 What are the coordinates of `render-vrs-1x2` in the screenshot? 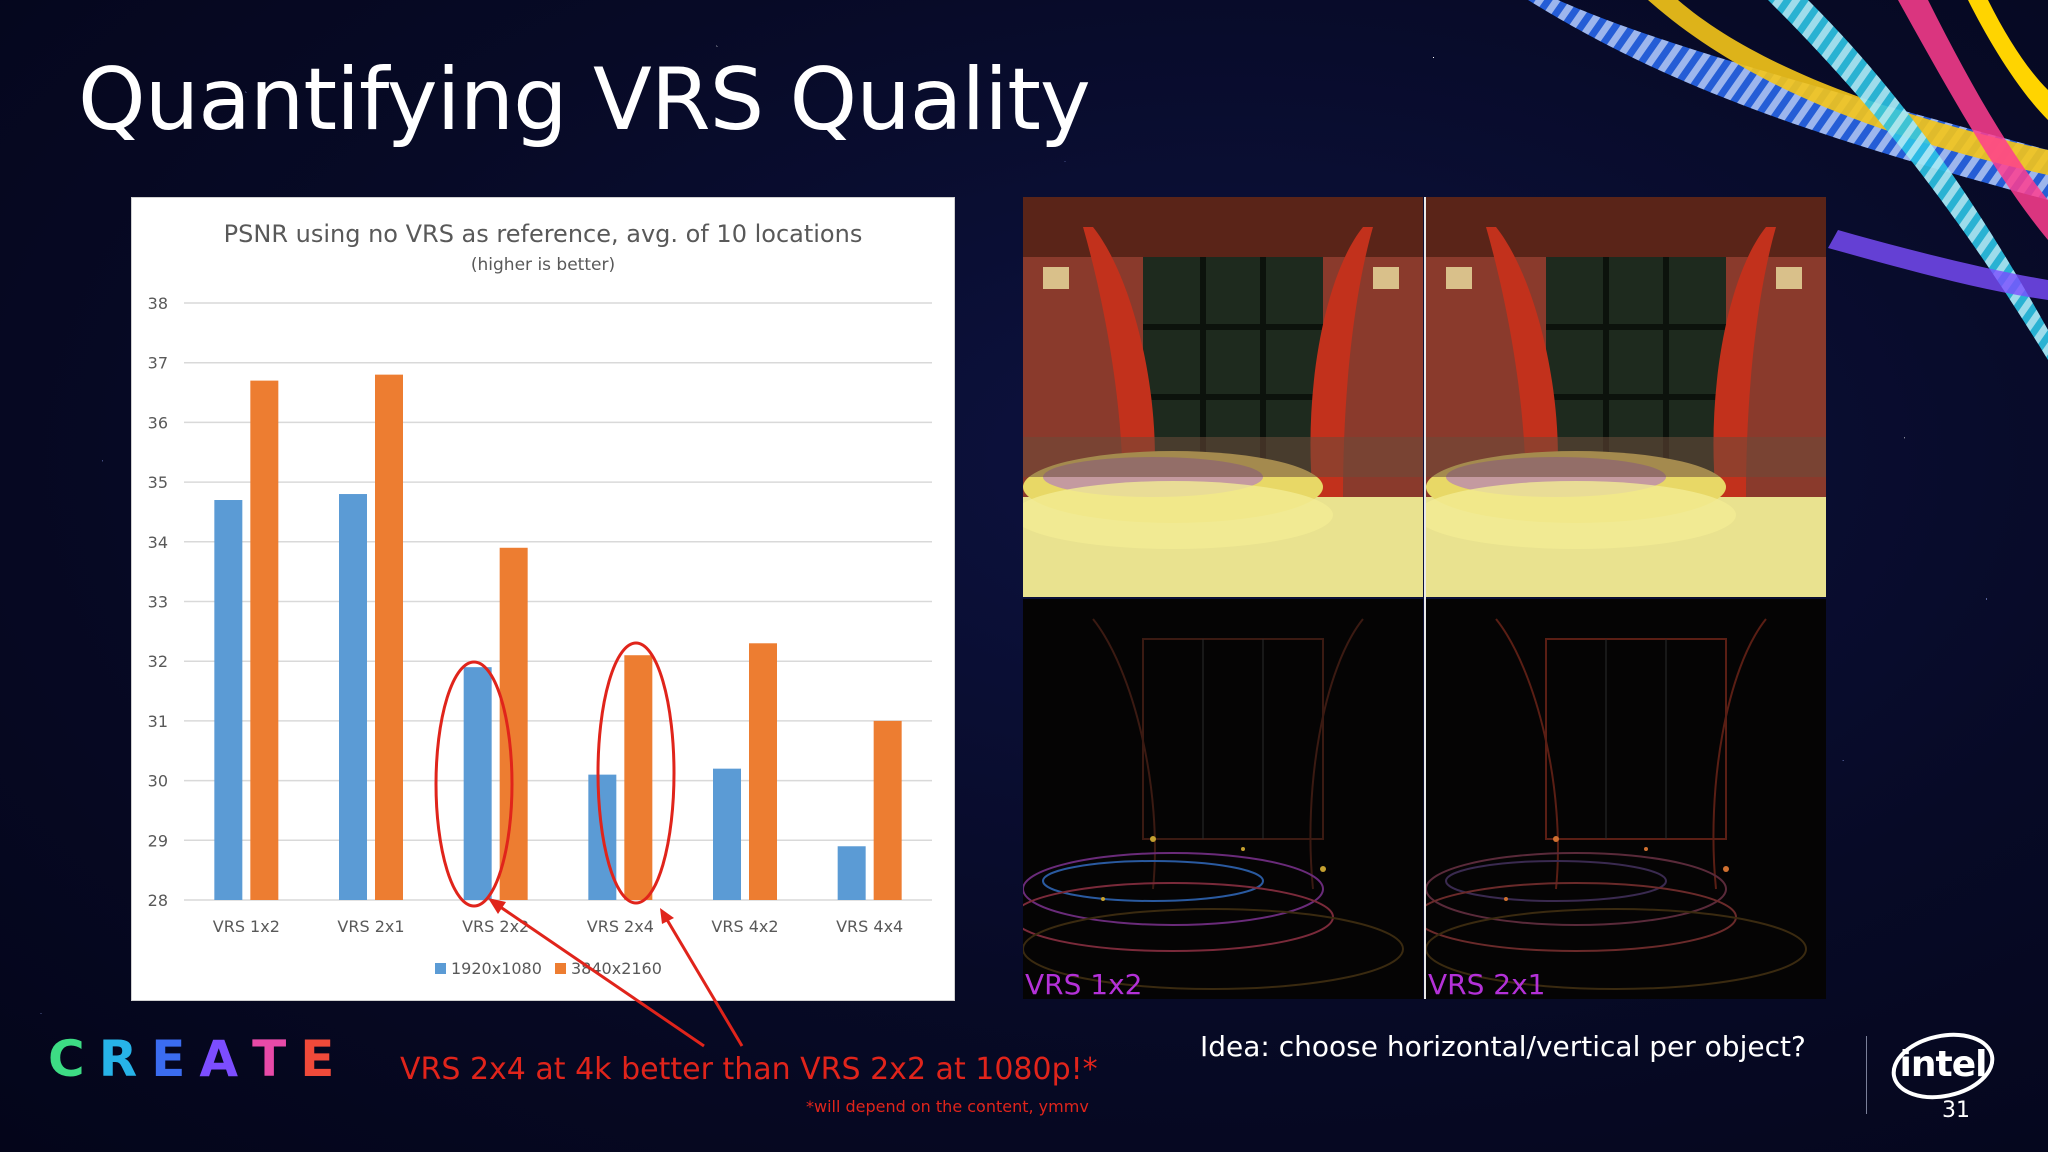 It's located at (1223, 397).